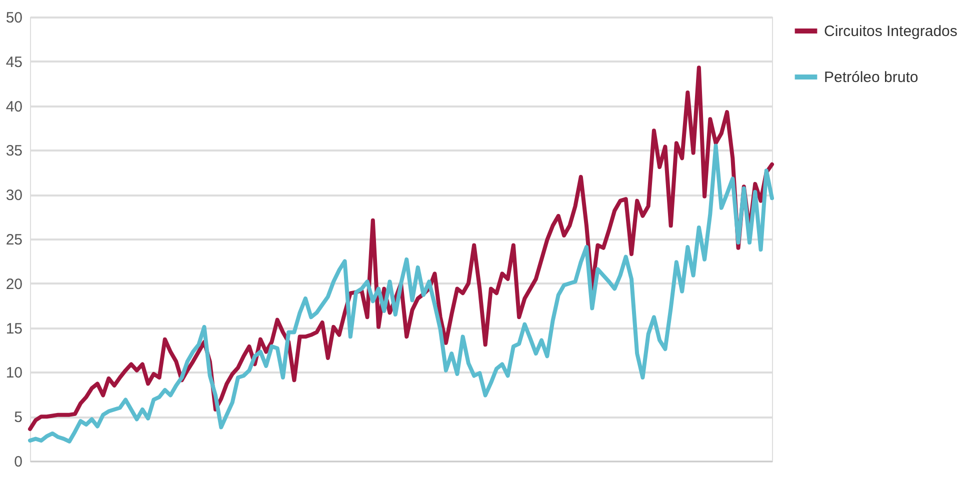 The image size is (973, 484). I want to click on legend-label: Circuitos Integrados, so click(891, 31).